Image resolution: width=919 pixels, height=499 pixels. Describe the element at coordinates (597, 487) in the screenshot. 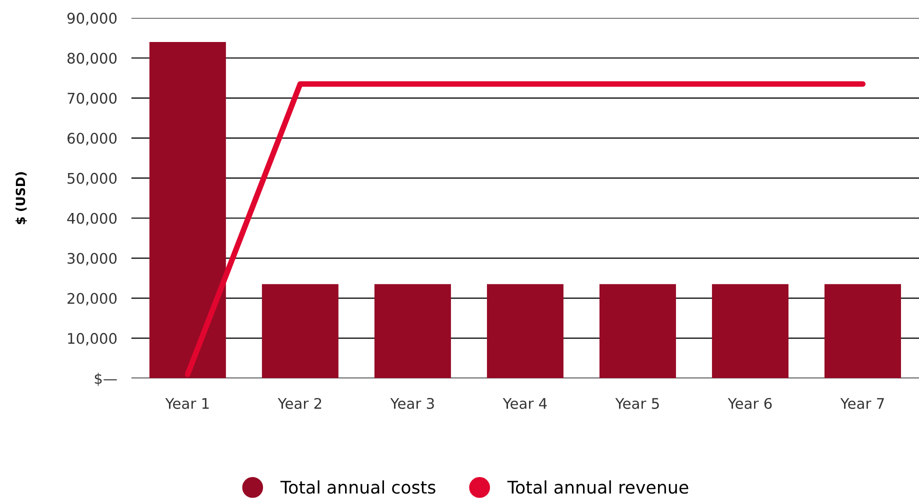

I see `legend-label: Total annual revenue` at that location.